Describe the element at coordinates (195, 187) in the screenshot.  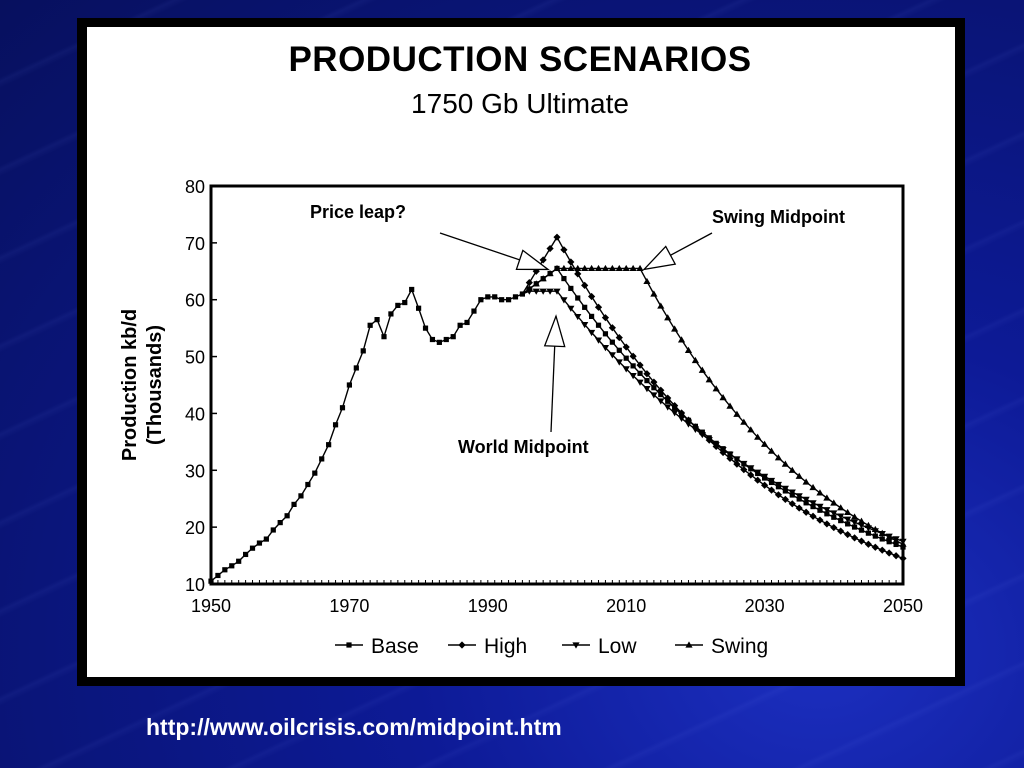
I see `y-tick-label: 80` at that location.